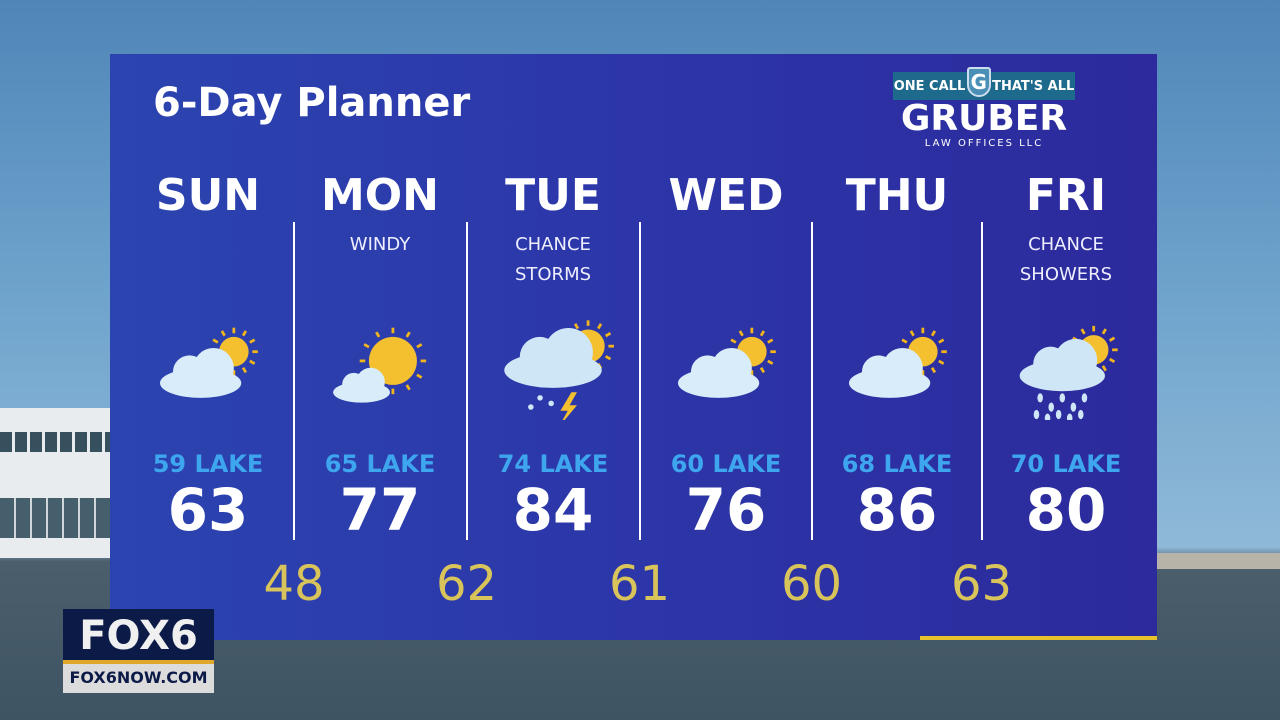  What do you see at coordinates (466, 584) in the screenshot?
I see `overnight-low: 62` at bounding box center [466, 584].